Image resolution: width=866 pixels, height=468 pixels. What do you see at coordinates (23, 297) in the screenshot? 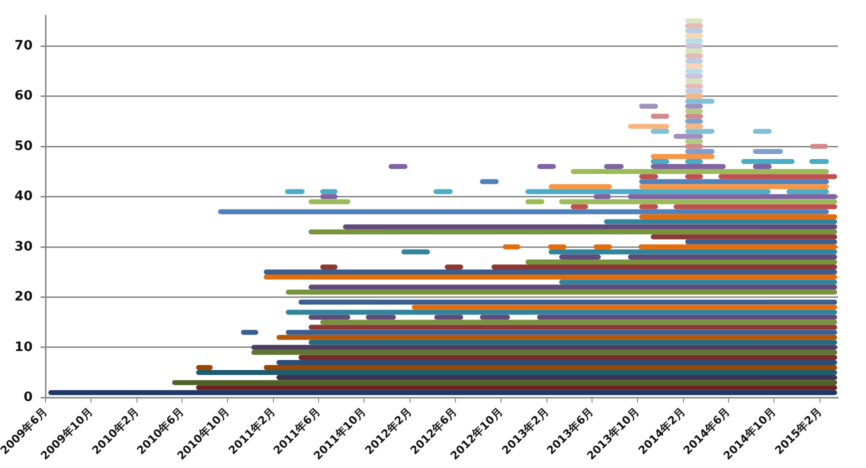
I see `y-tick-label: 20` at bounding box center [23, 297].